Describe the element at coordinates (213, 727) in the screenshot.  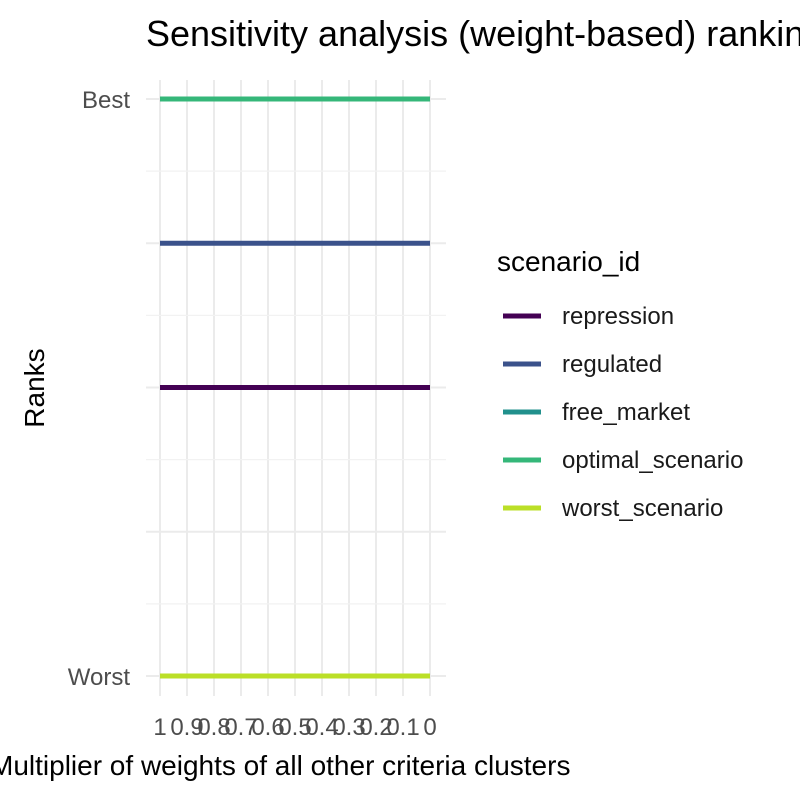
I see `x-tick-label: 0.8` at that location.